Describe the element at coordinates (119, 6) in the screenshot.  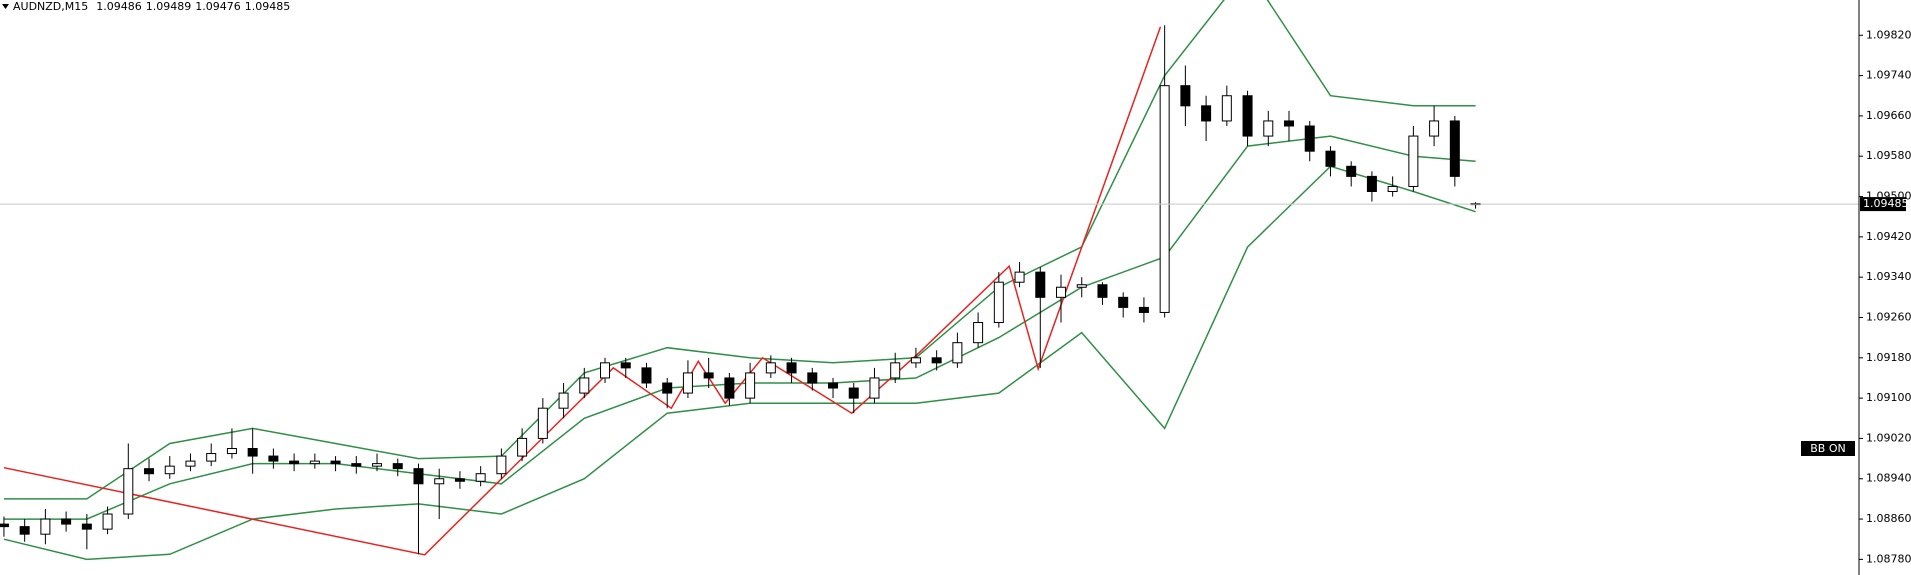
I see `open: 1.09486` at that location.